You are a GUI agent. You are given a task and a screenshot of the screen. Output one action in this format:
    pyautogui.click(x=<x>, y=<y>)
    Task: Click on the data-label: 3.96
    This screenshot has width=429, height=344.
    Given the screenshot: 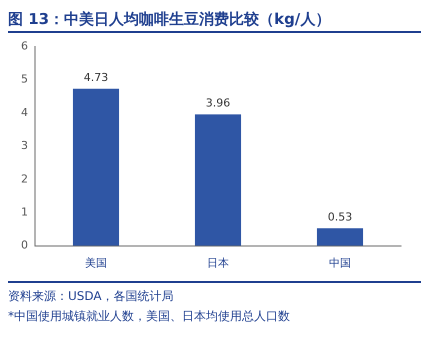 What is the action you would take?
    pyautogui.click(x=218, y=103)
    